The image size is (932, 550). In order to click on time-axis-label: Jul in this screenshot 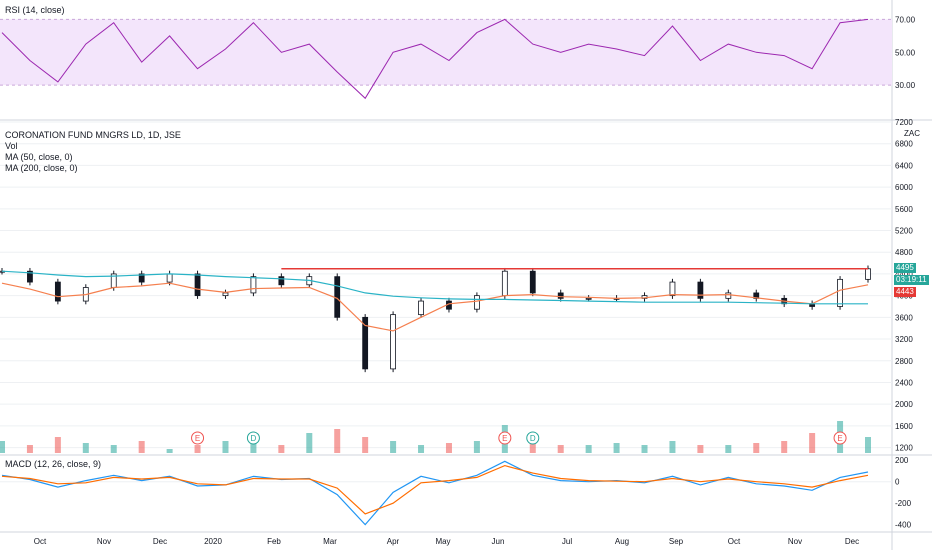, I will do `click(567, 541)`.